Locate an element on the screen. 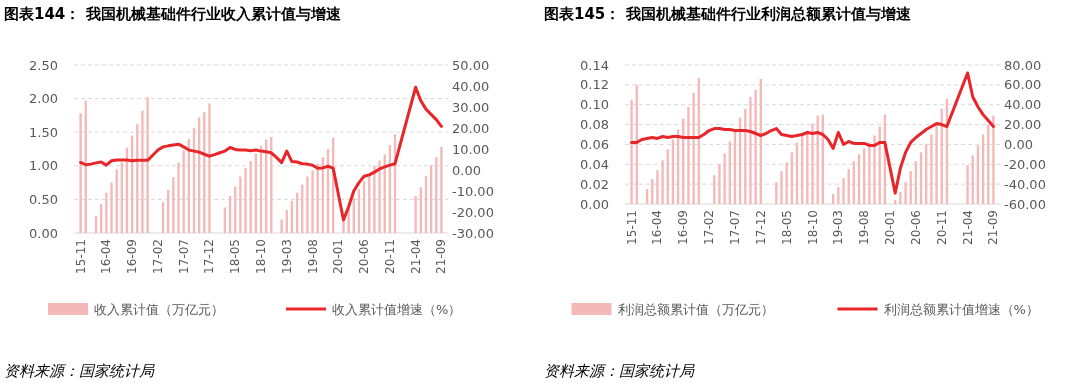 Image resolution: width=1080 pixels, height=383 pixels. y-tick-label: 2.50 is located at coordinates (43, 65).